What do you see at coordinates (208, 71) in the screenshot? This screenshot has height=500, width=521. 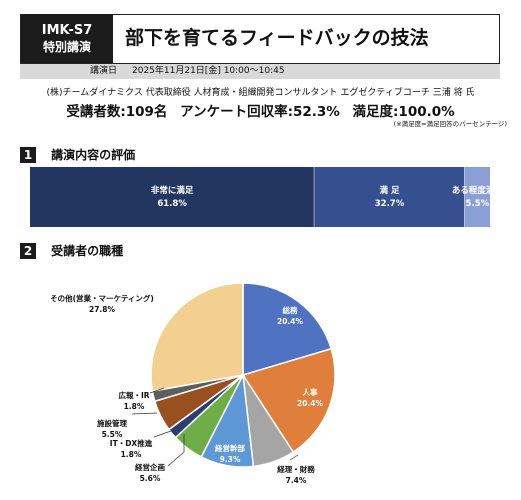 I see `date-value: 2025年11月21日[金] 10:00〜10:45` at bounding box center [208, 71].